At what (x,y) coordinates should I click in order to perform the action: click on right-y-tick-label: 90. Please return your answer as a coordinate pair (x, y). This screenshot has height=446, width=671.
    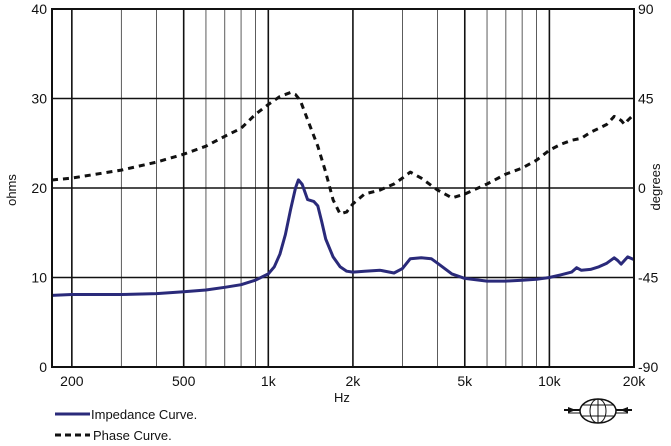
    Looking at the image, I should click on (646, 9).